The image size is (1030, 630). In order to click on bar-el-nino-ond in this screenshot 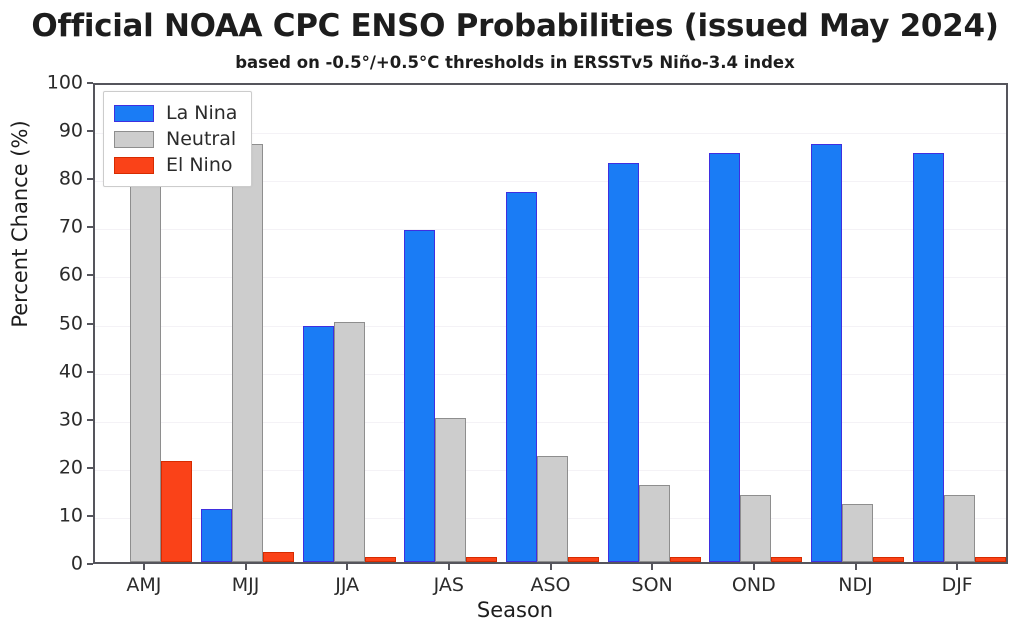, I will do `click(787, 559)`.